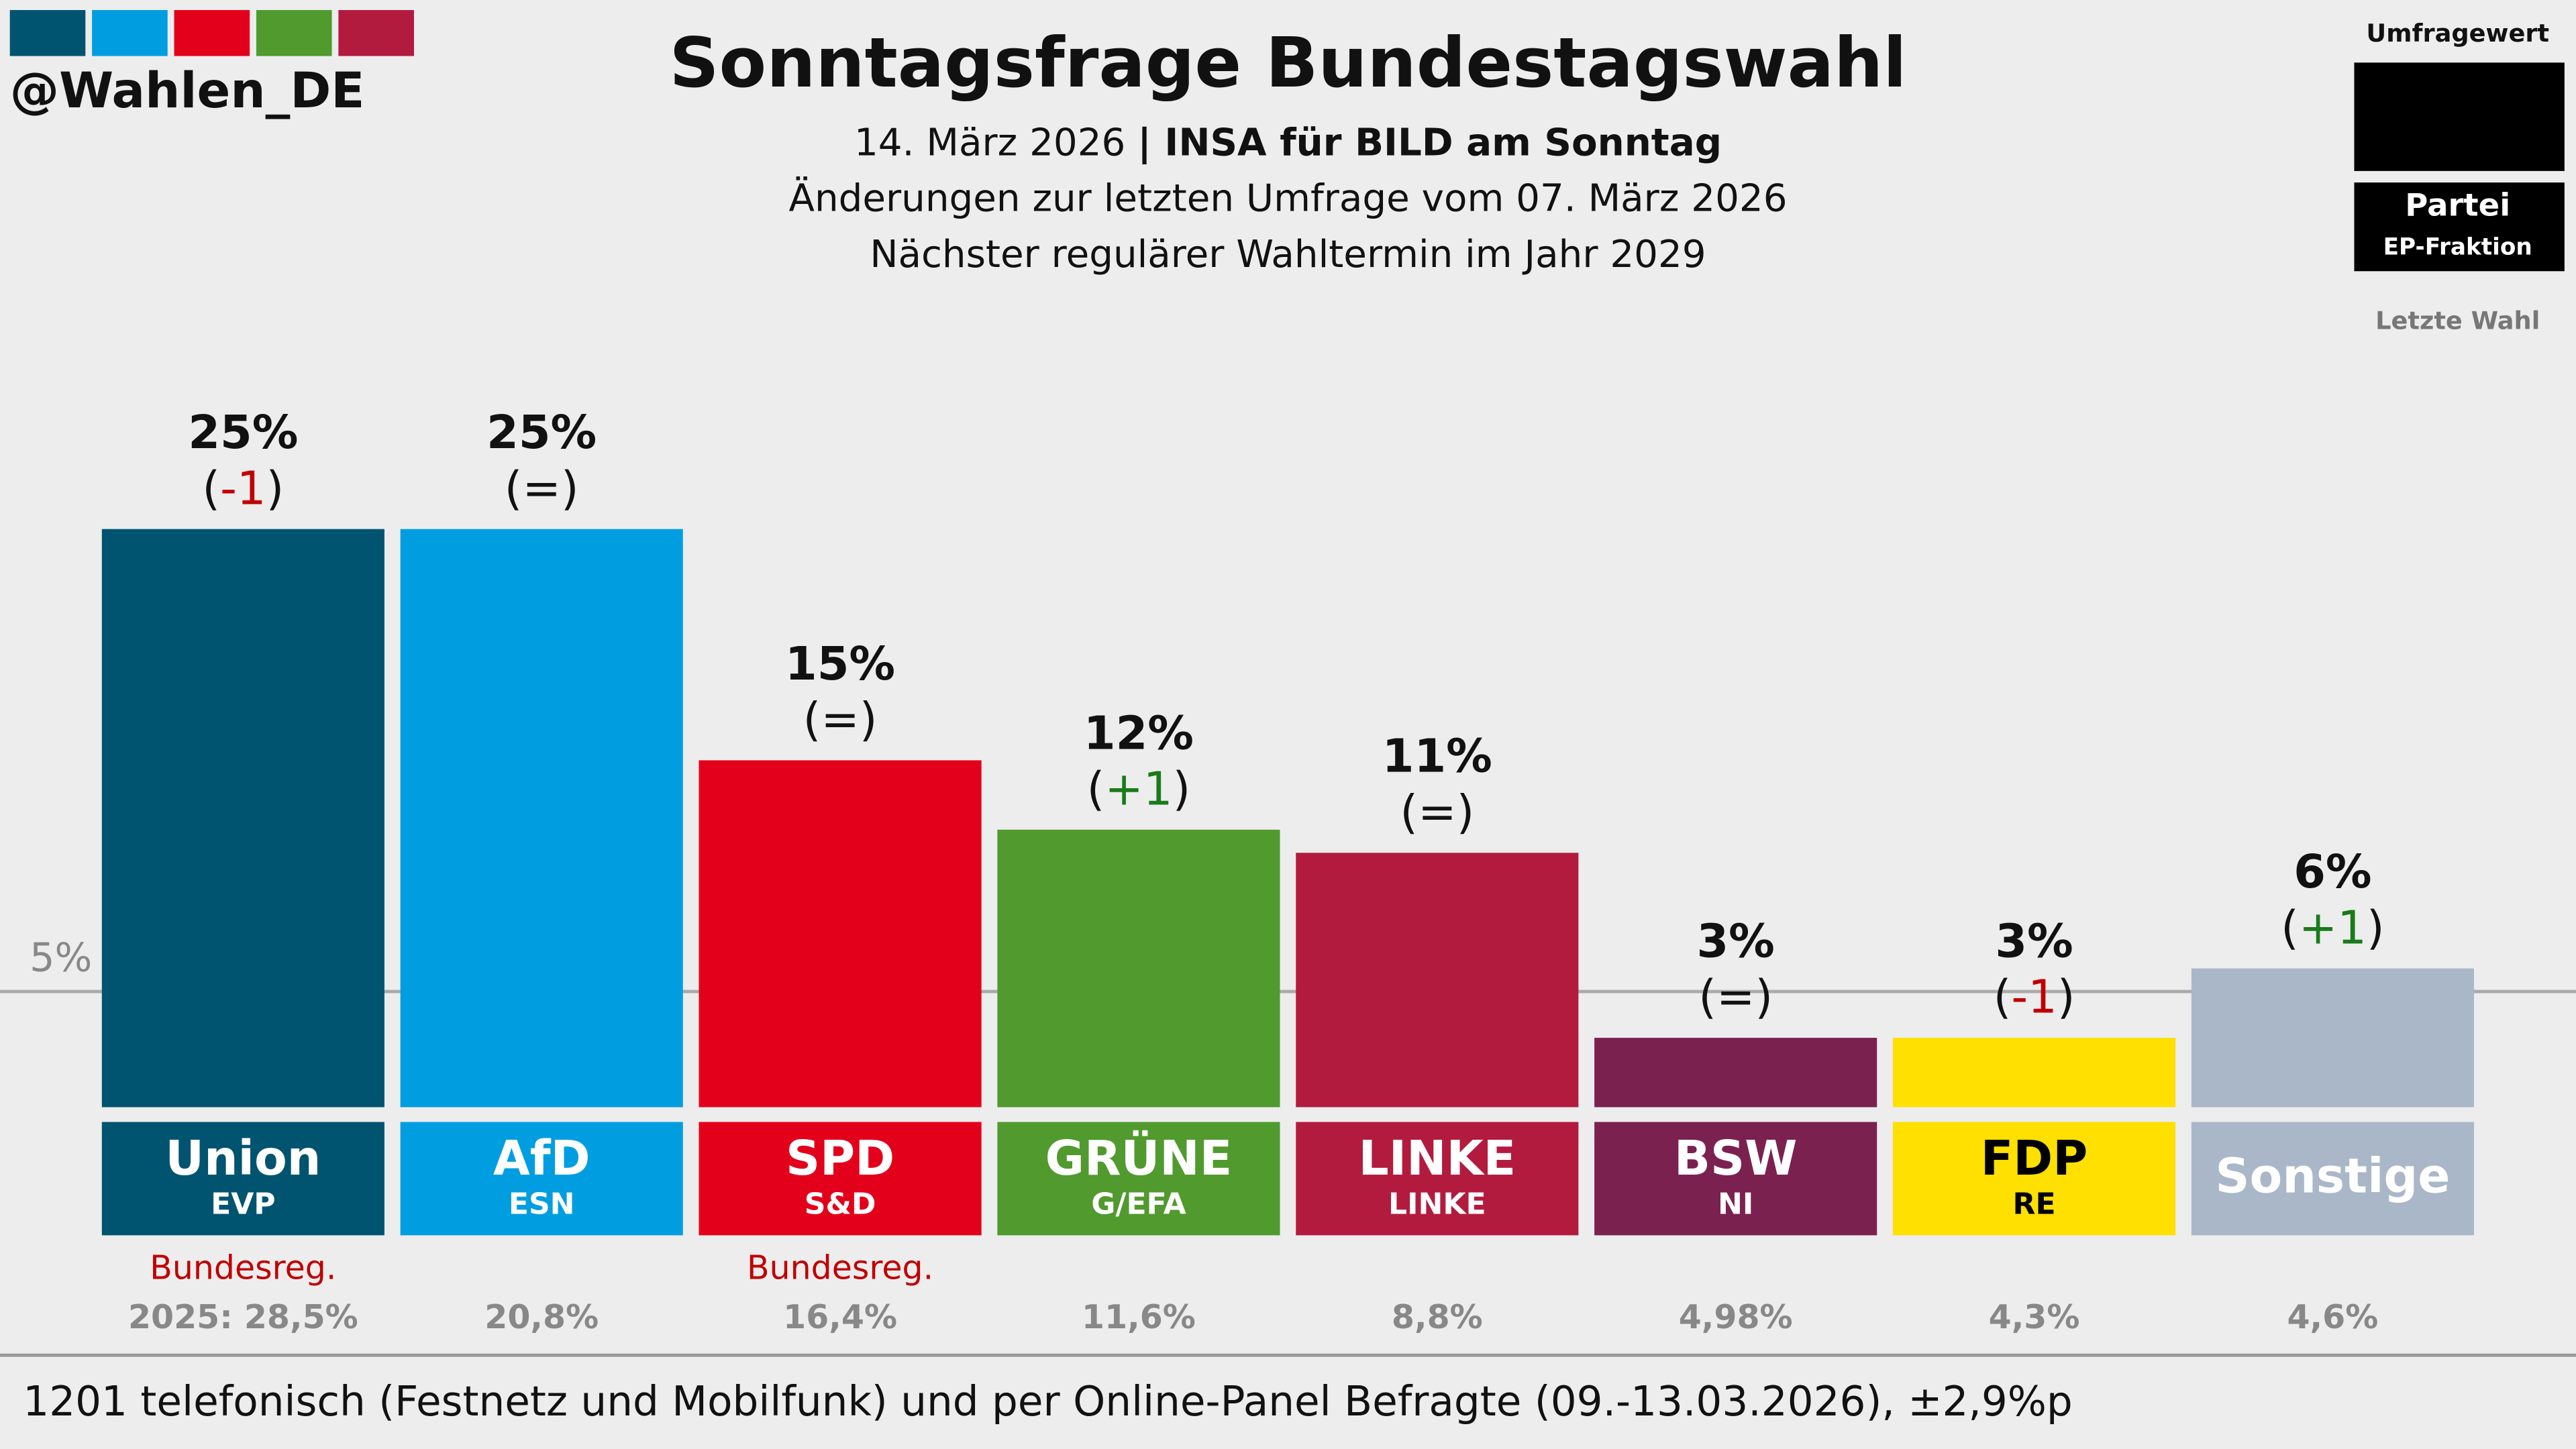 This screenshot has width=2576, height=1449. Describe the element at coordinates (1735, 1204) in the screenshot. I see `ep-group-label: NI` at that location.